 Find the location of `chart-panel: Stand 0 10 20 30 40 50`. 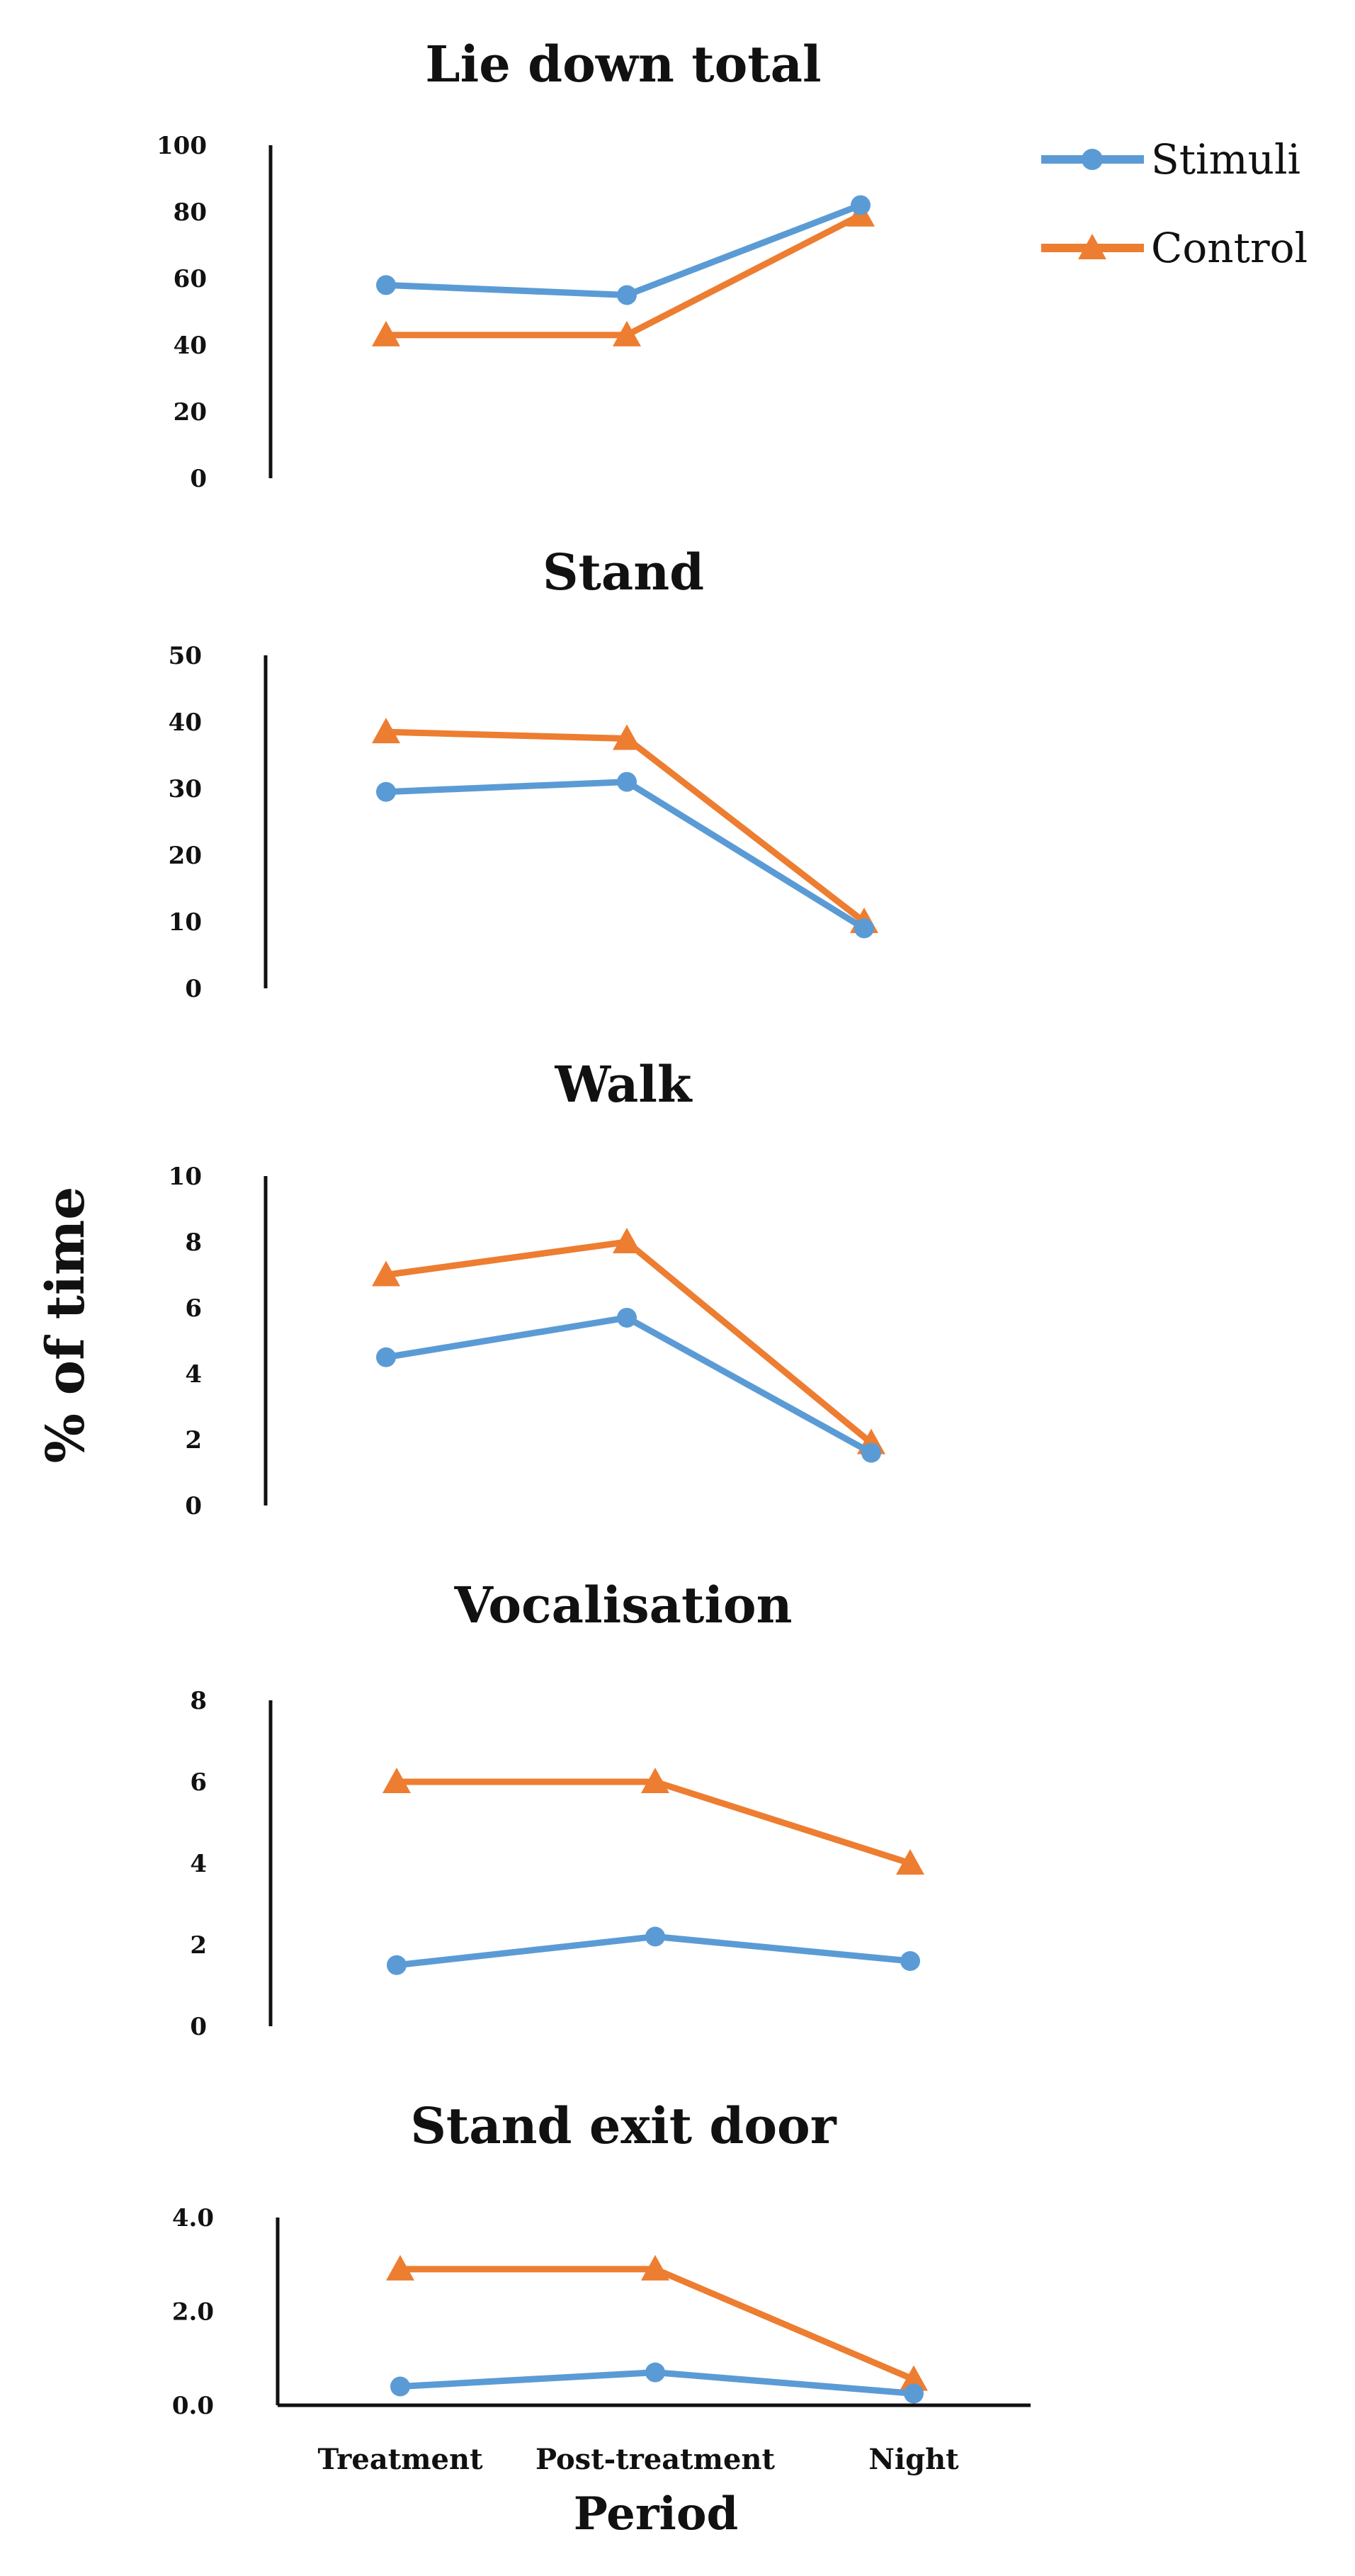

chart-panel: Stand 0 10 20 30 40 50 is located at coordinates (523, 773).